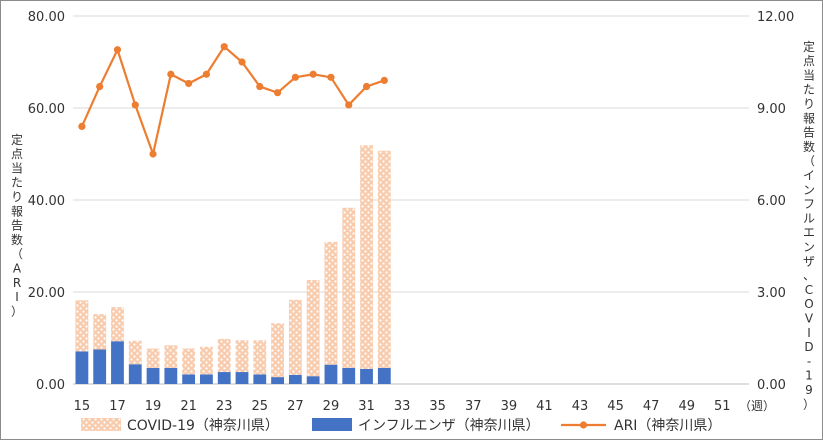 Image resolution: width=823 pixels, height=441 pixels. Describe the element at coordinates (449, 426) in the screenshot. I see `legend-label-influenza: インフルエンザ（神奈川県）` at that location.